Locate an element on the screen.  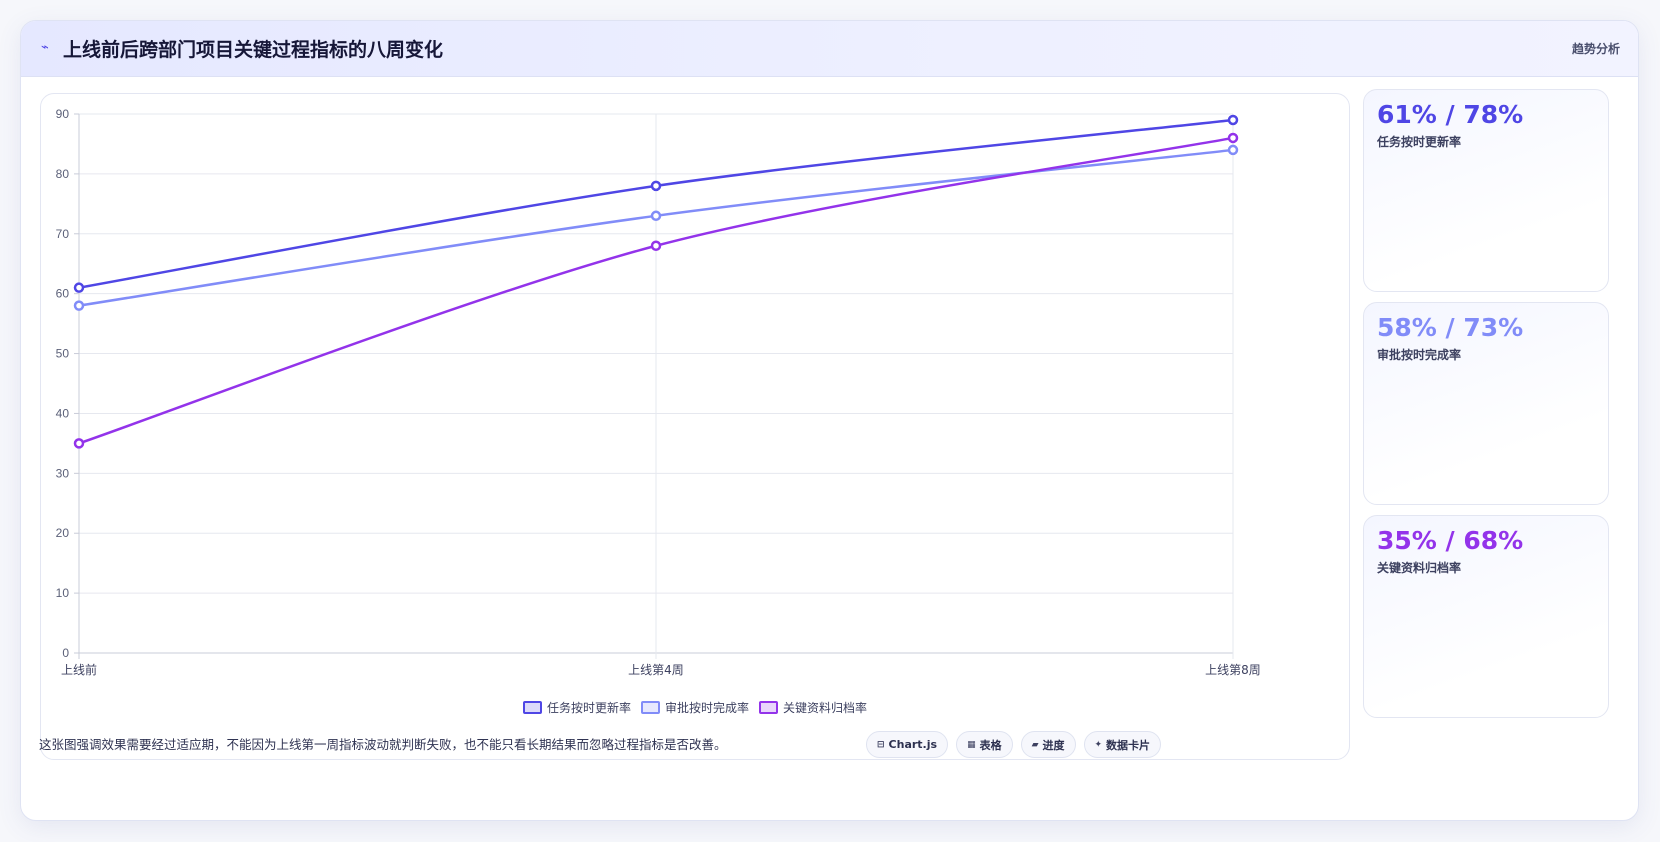
stat-card-approval: 58% / 73% 审批按时完成率 is located at coordinates (1486, 403).